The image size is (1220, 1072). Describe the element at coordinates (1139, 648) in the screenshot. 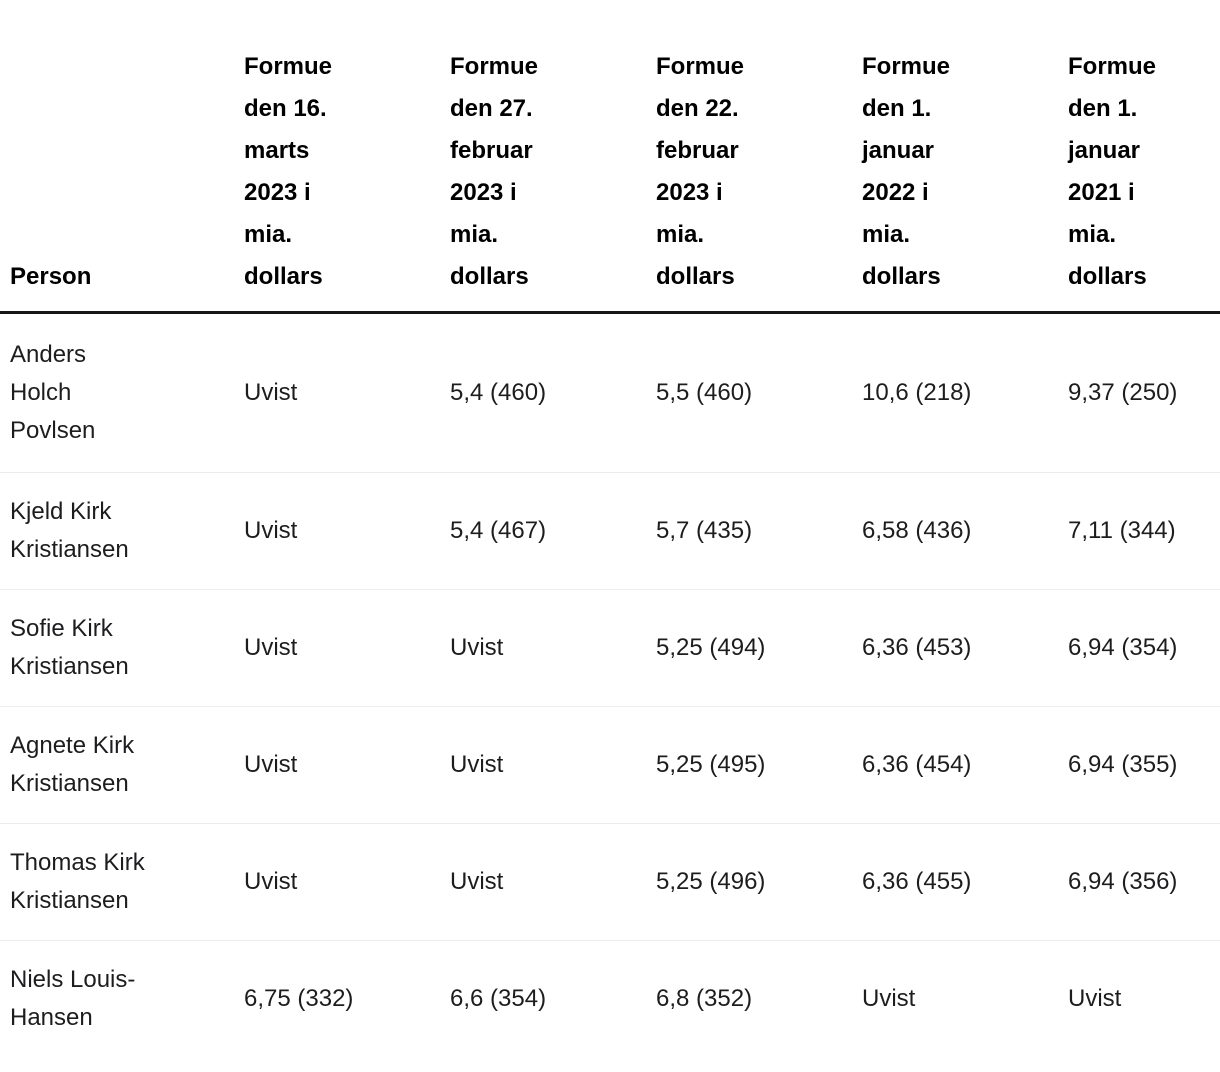

I see `value-cell: 6,94 (354)` at that location.